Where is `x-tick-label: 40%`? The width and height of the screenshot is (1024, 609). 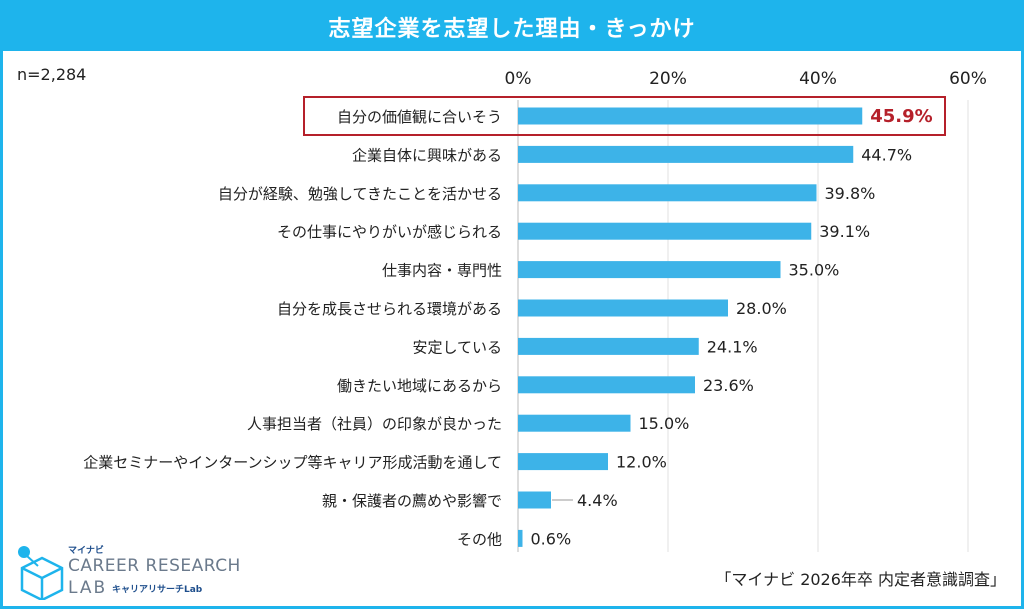 x-tick-label: 40% is located at coordinates (818, 79).